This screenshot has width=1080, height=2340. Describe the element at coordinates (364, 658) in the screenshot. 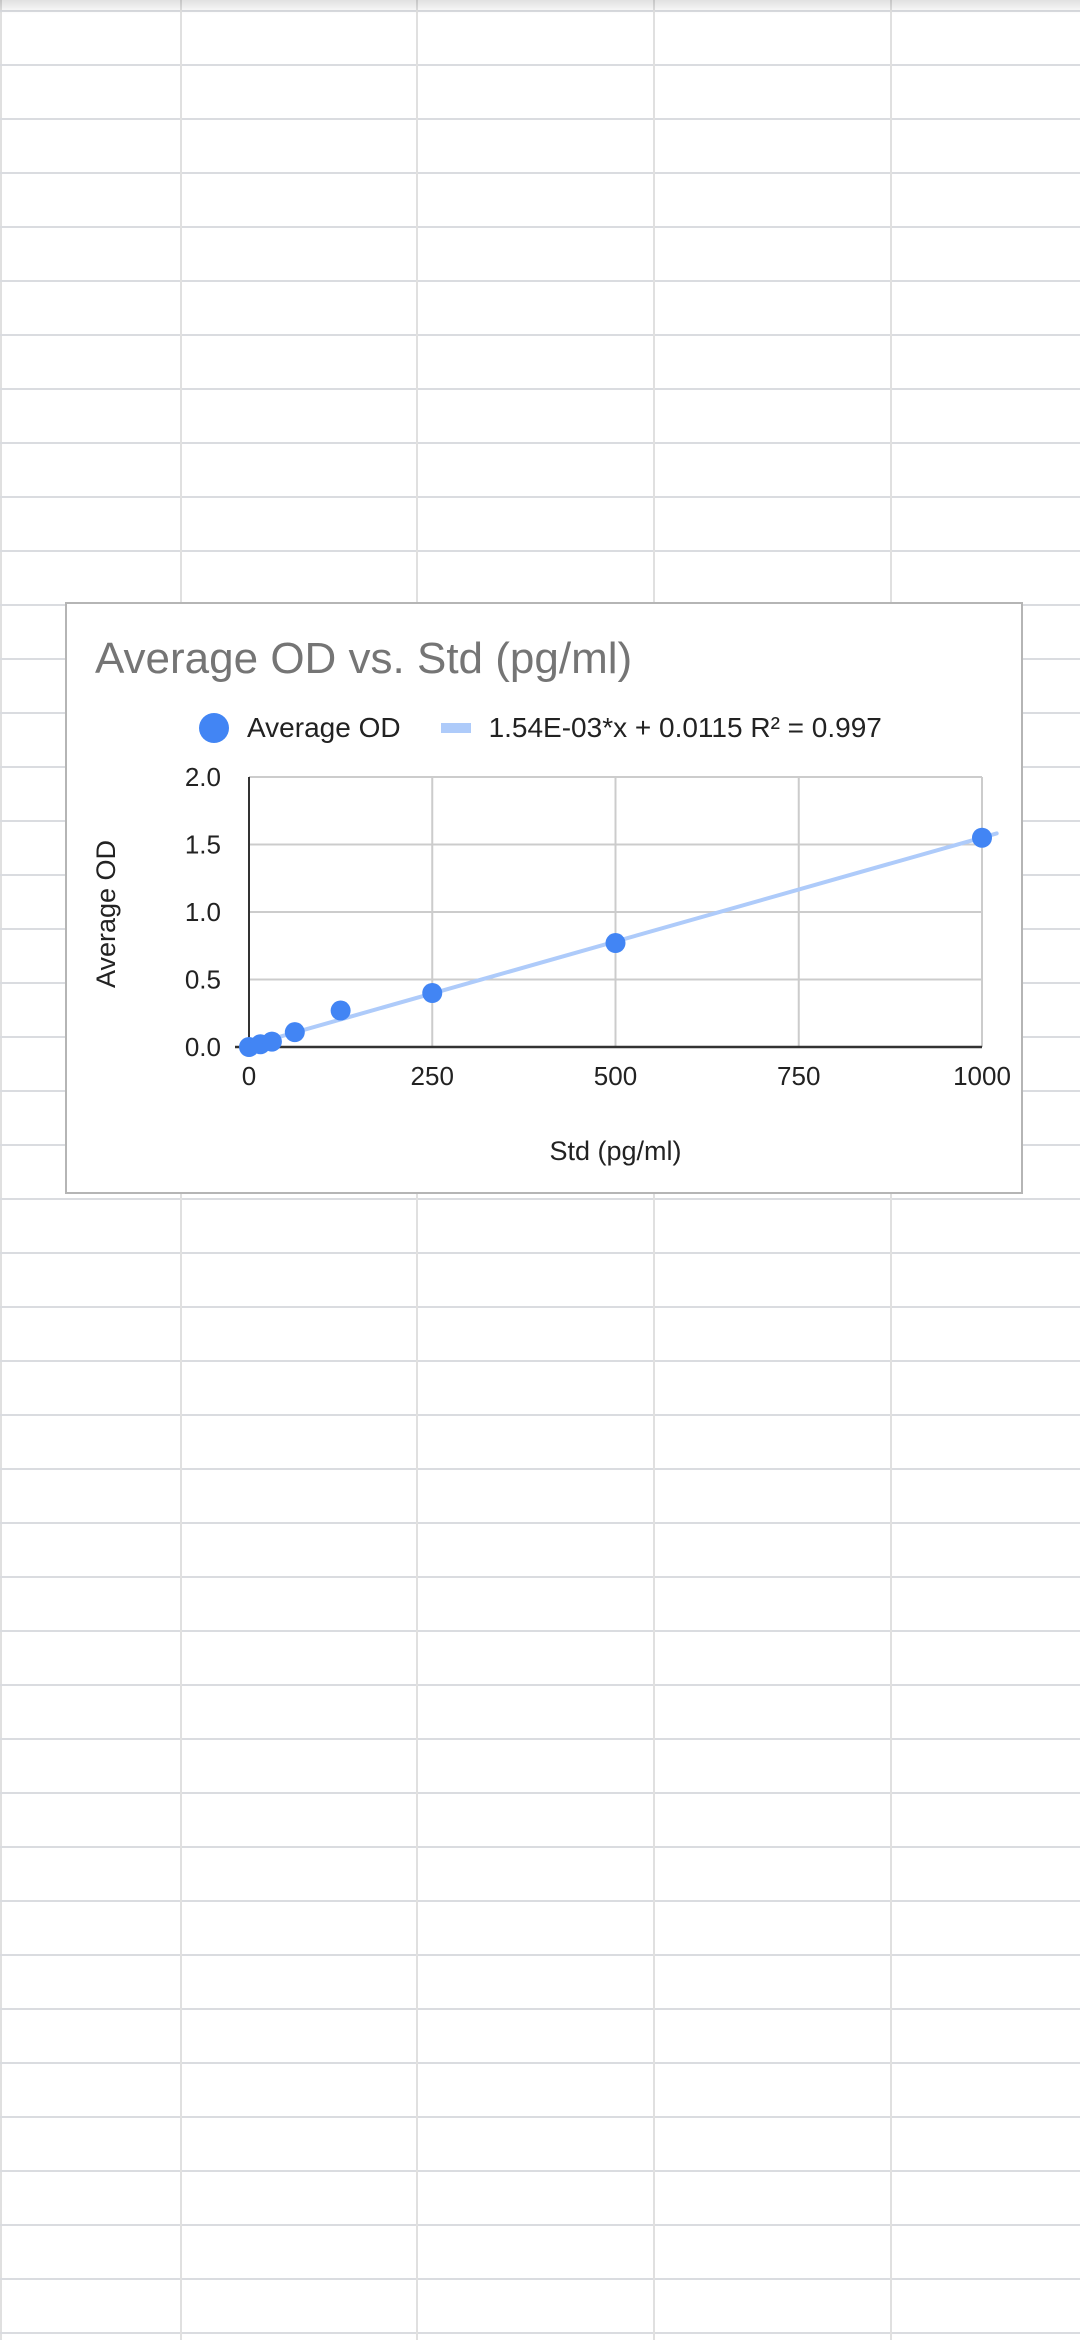

I see `chart-title: Average OD vs. Std (pg/ml)` at that location.